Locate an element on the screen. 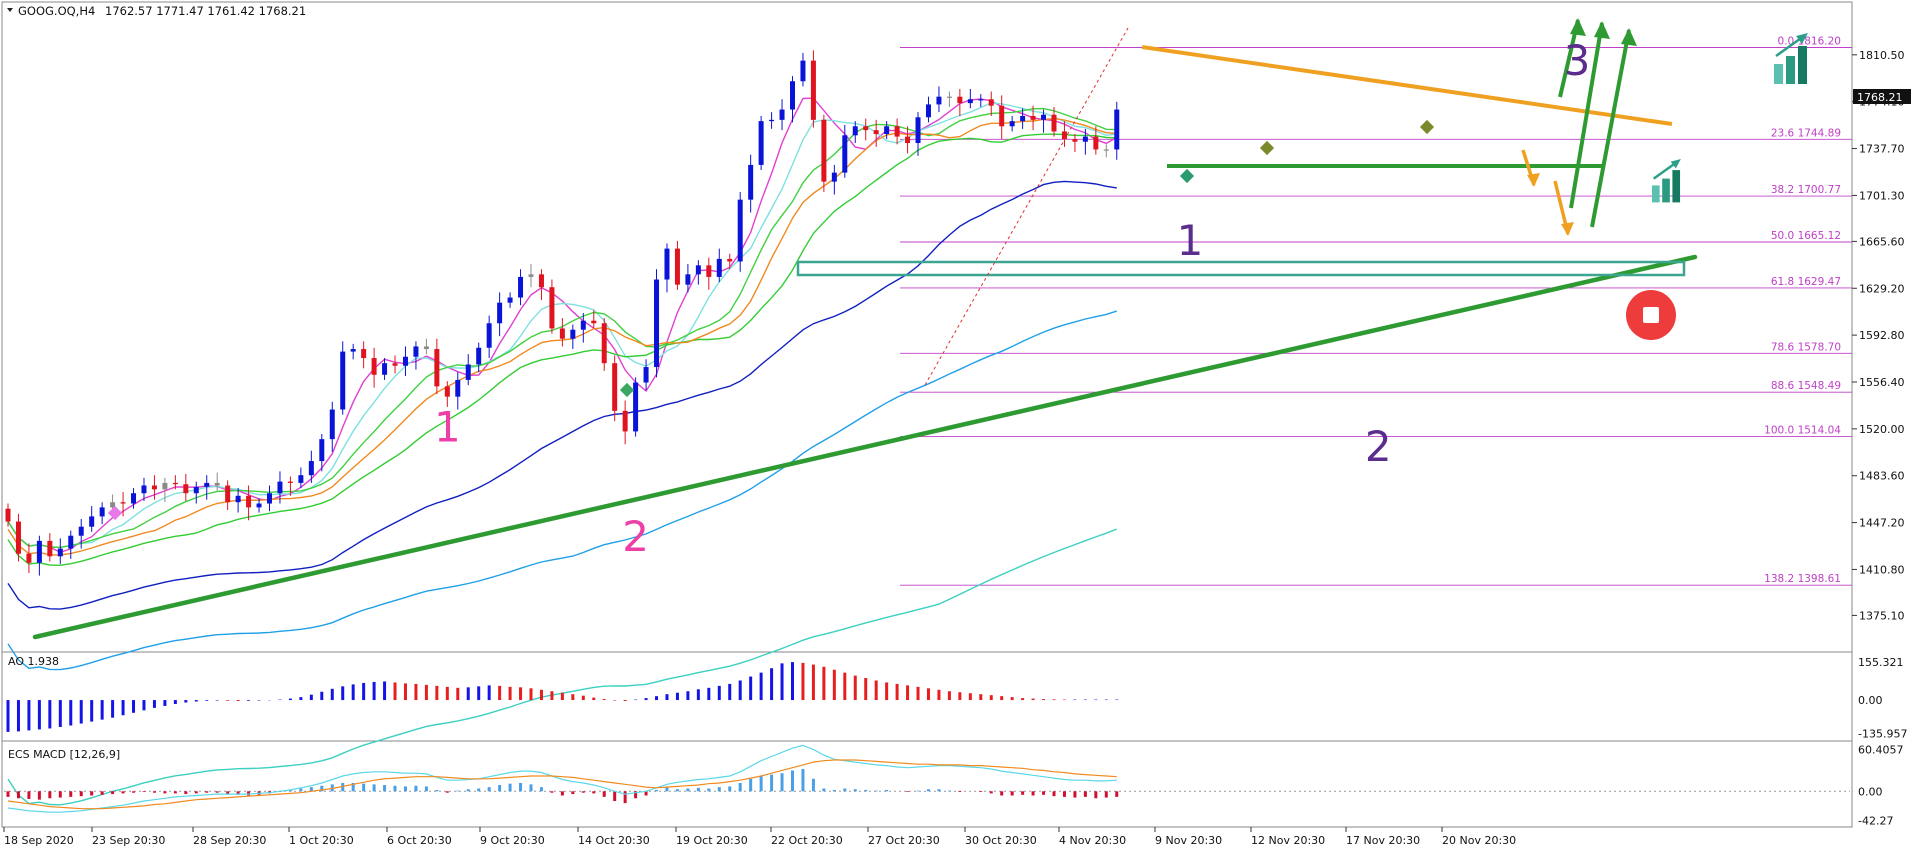 This screenshot has height=855, width=1918. current-price-tag is located at coordinates (1882, 96).